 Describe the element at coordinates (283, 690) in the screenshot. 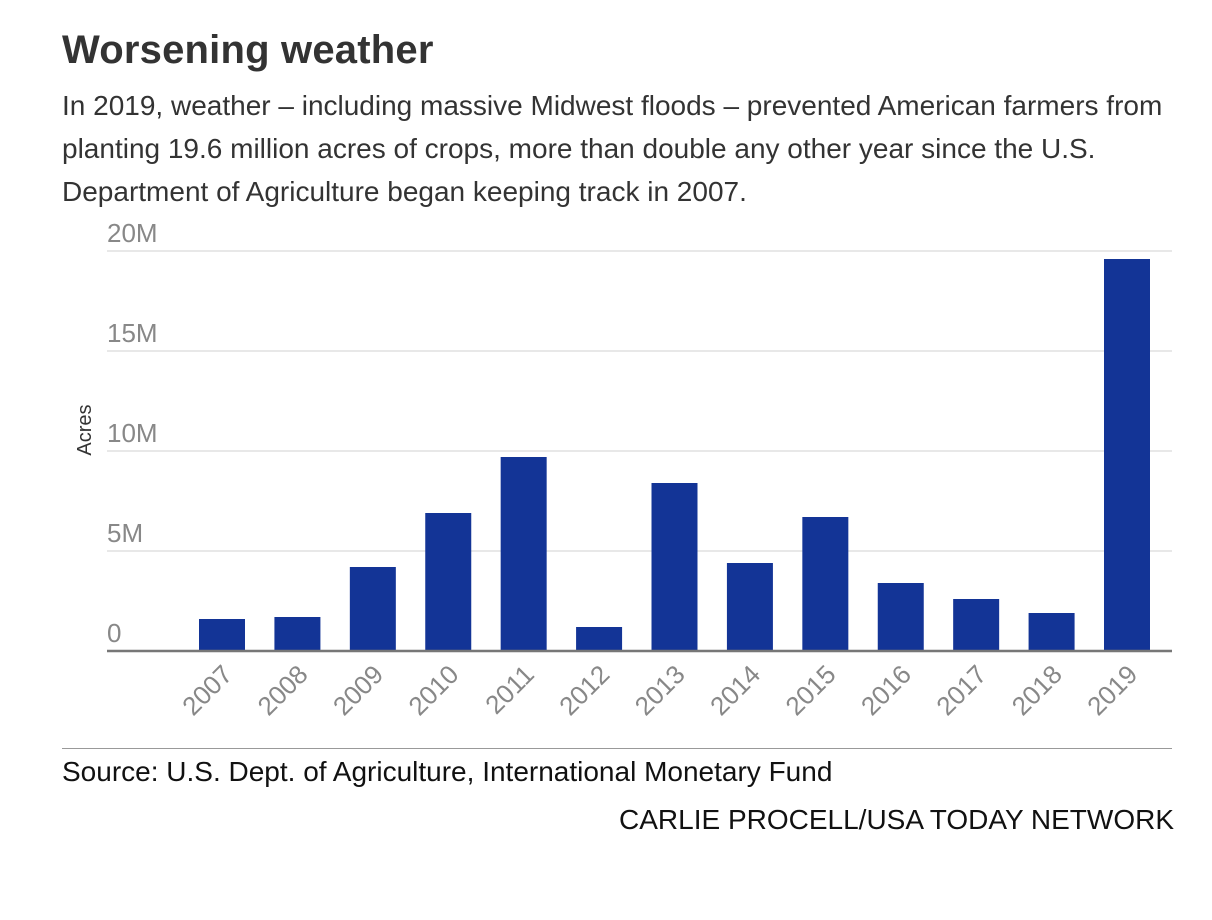

I see `x-tick-label: 2008` at that location.